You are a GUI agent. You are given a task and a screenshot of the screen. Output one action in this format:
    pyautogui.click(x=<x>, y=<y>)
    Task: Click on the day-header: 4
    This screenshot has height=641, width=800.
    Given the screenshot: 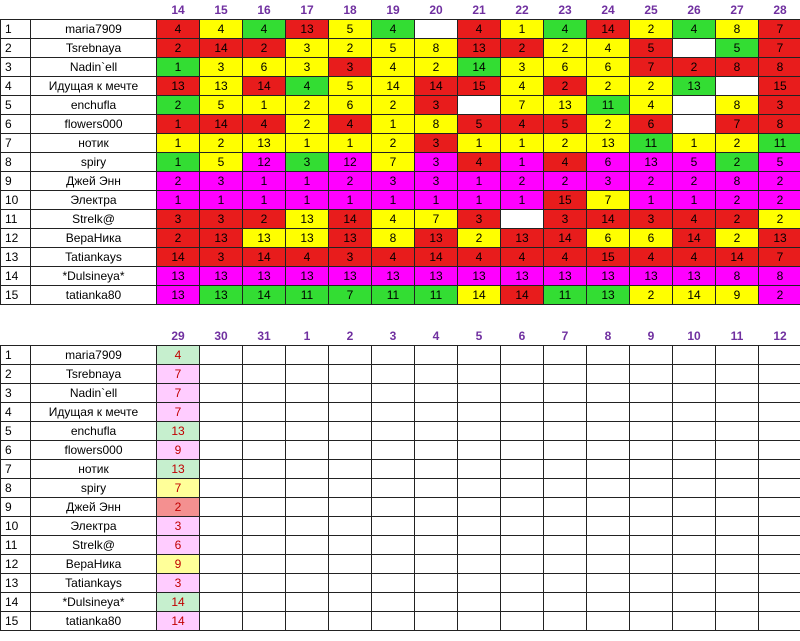 What is the action you would take?
    pyautogui.click(x=436, y=335)
    